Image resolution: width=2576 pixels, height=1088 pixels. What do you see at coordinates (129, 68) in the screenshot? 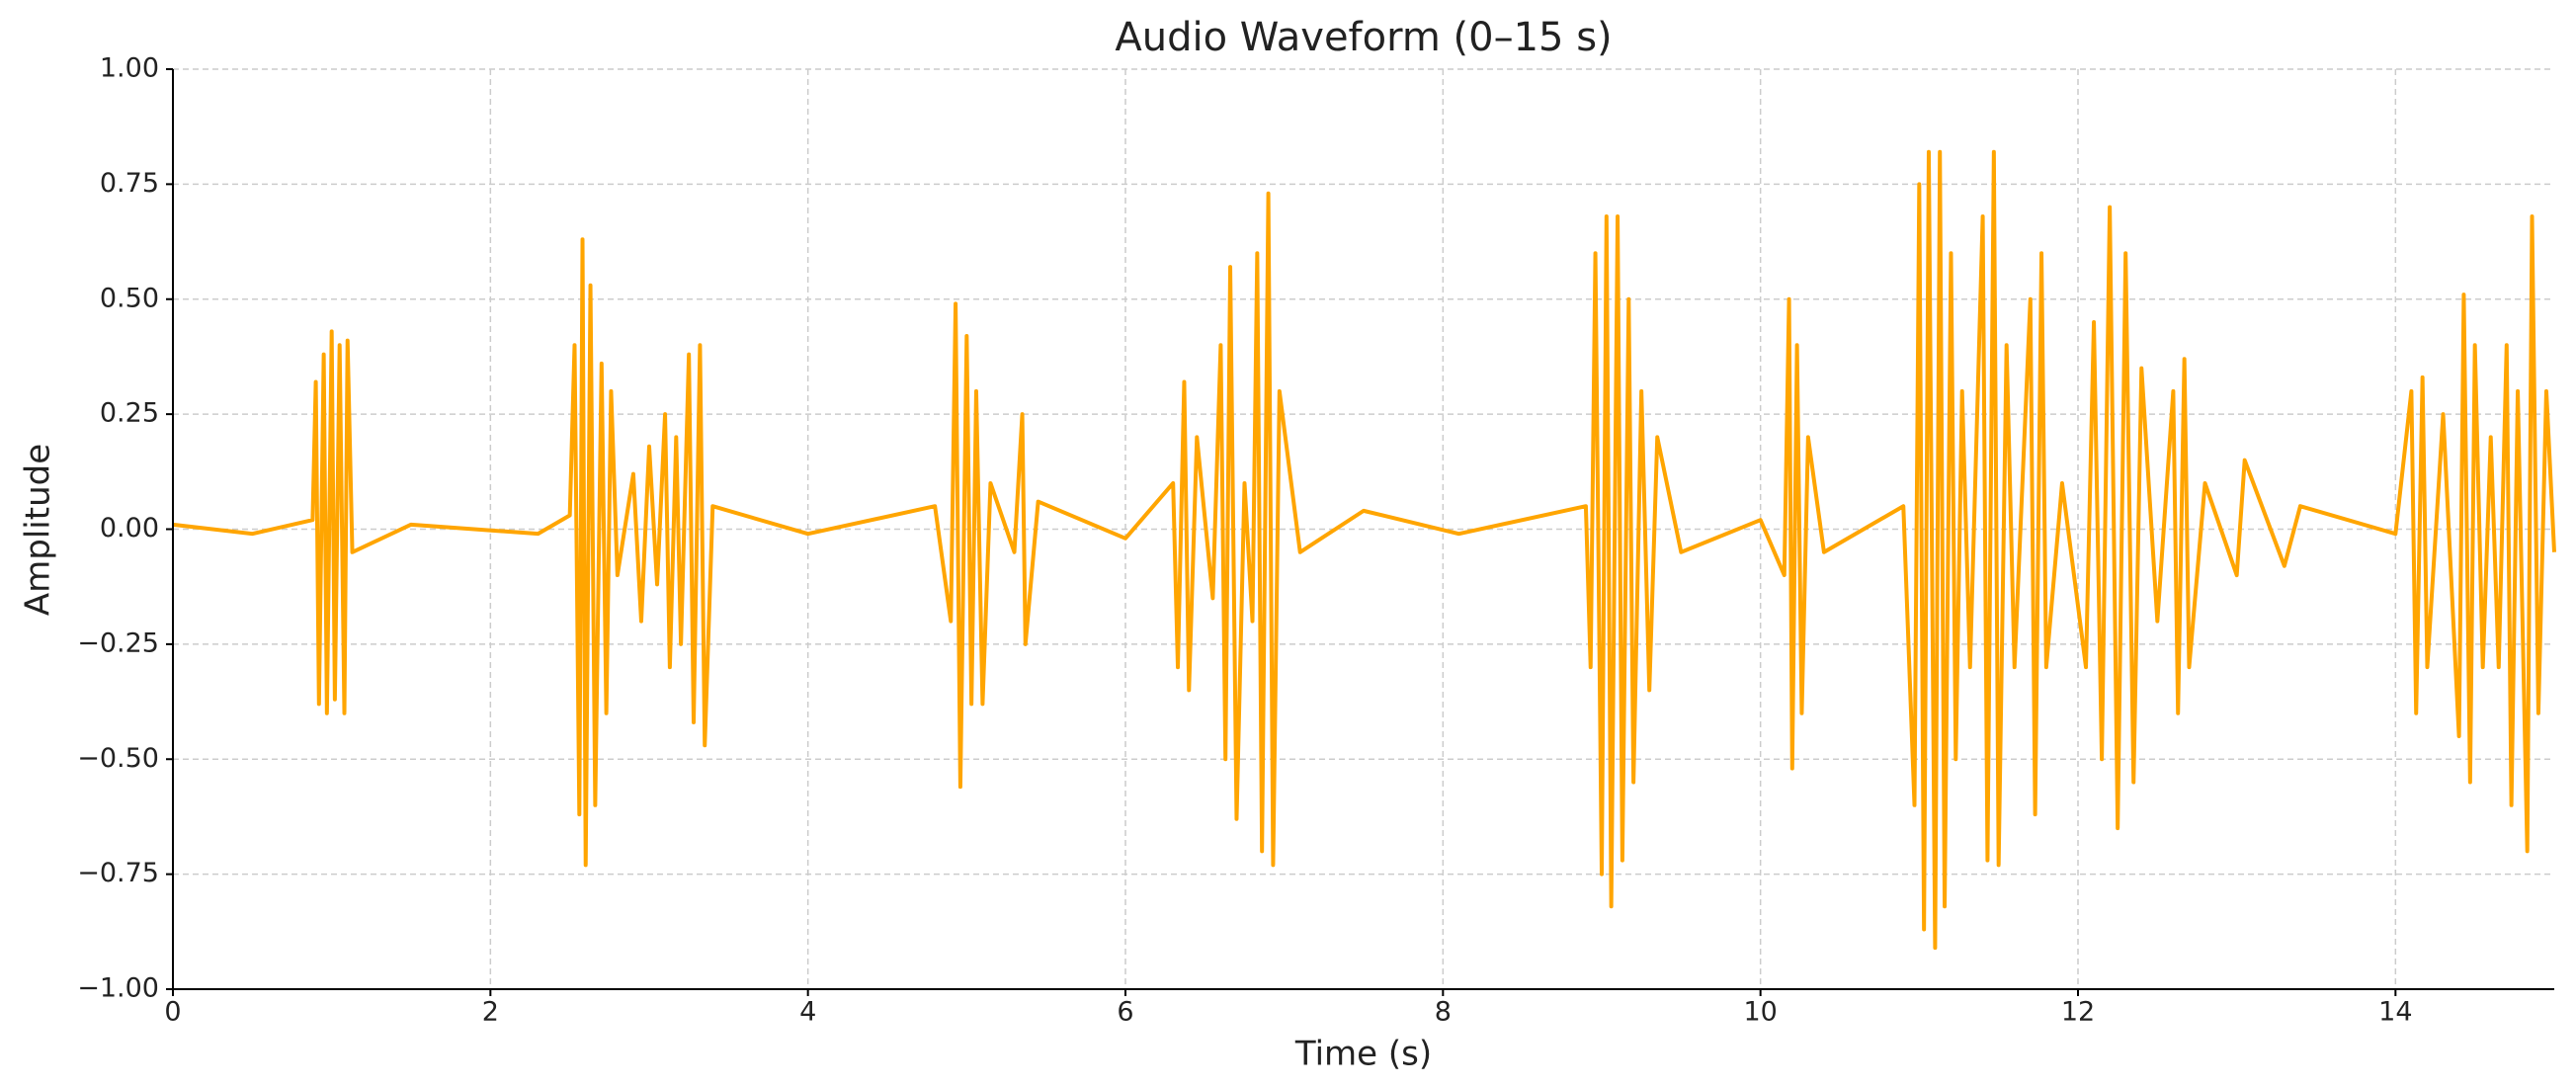
I see `y-tick-label: 1.00` at bounding box center [129, 68].